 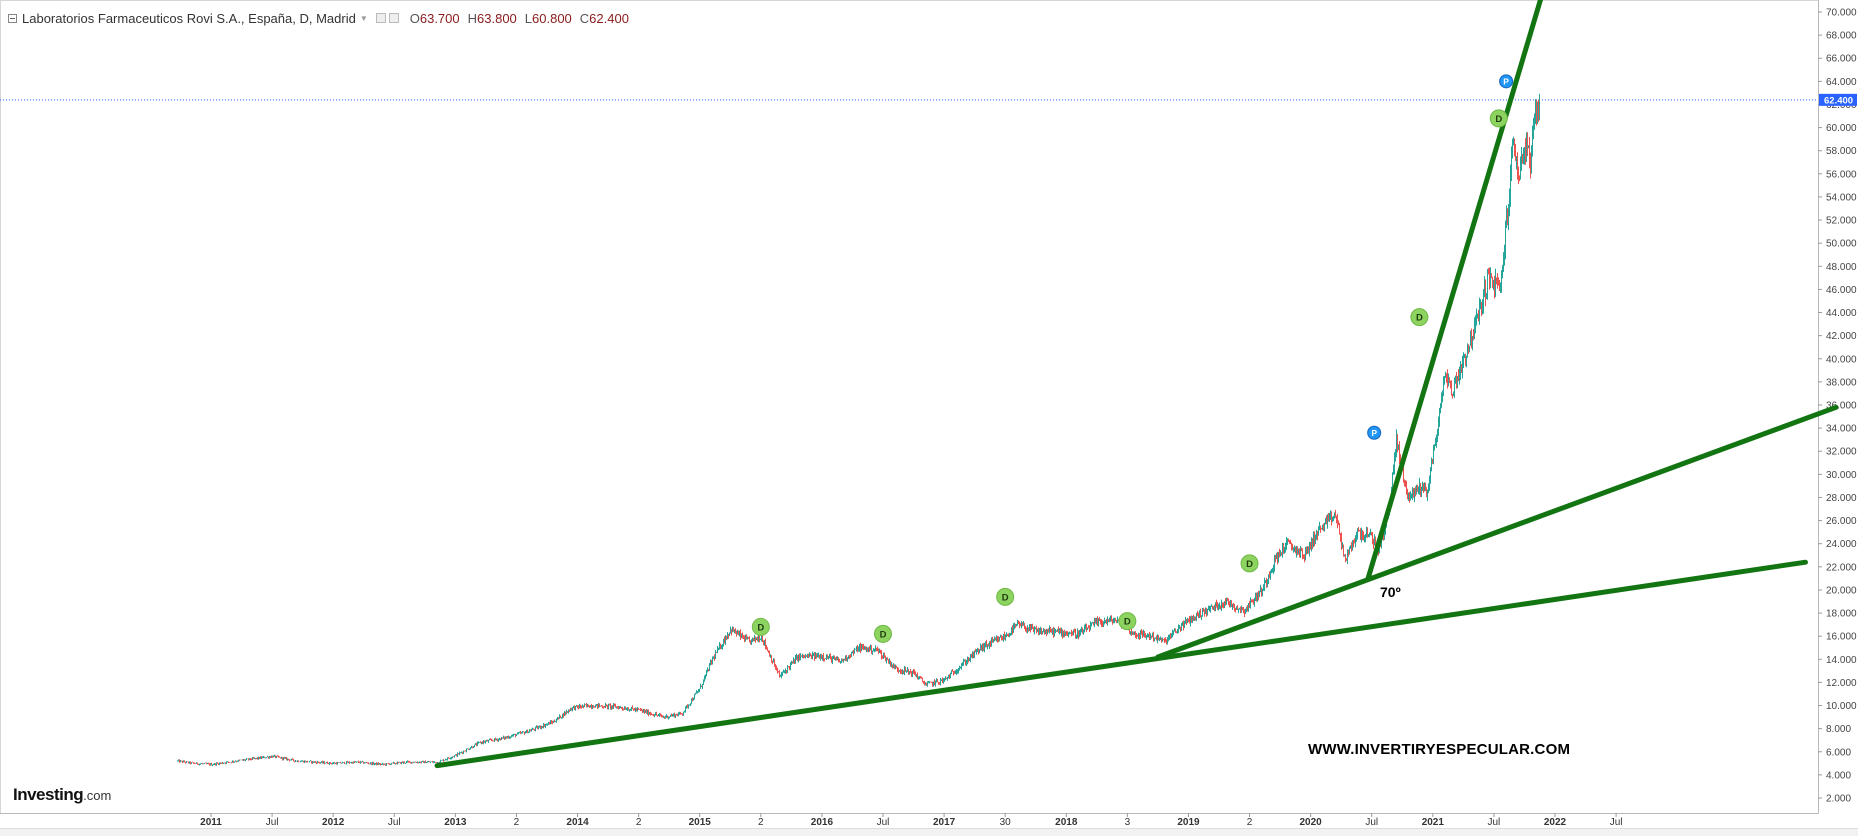 I want to click on y-tick-label: 32.000, so click(x=1841, y=452).